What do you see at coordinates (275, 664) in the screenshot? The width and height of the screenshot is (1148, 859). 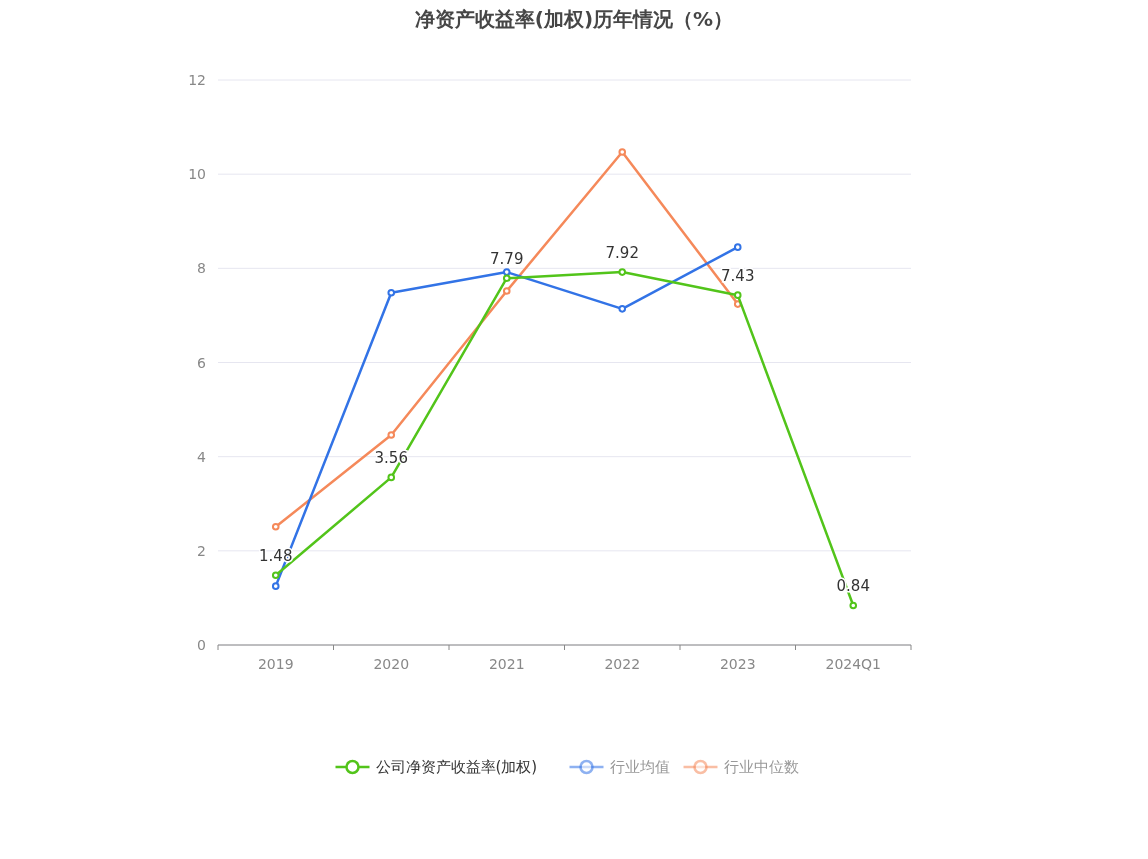 I see `x-tick-label: 2019` at bounding box center [275, 664].